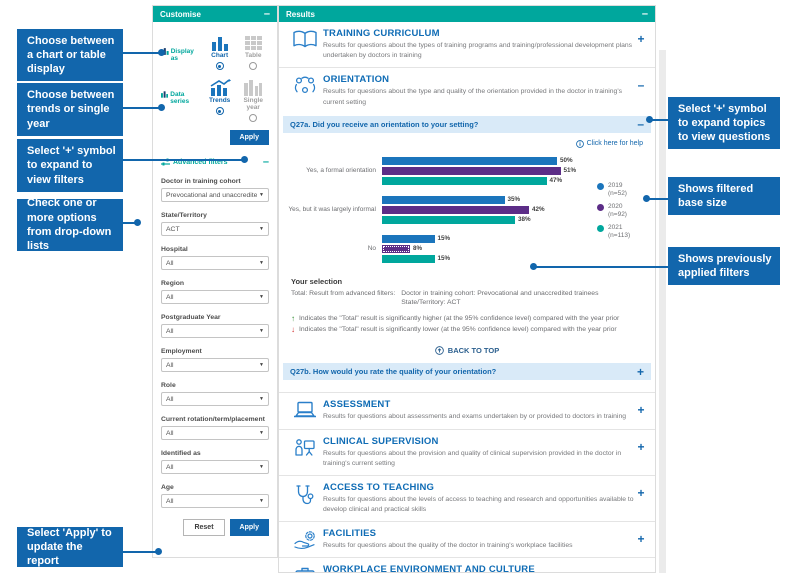  I want to click on results-scrollbar, so click(662, 311).